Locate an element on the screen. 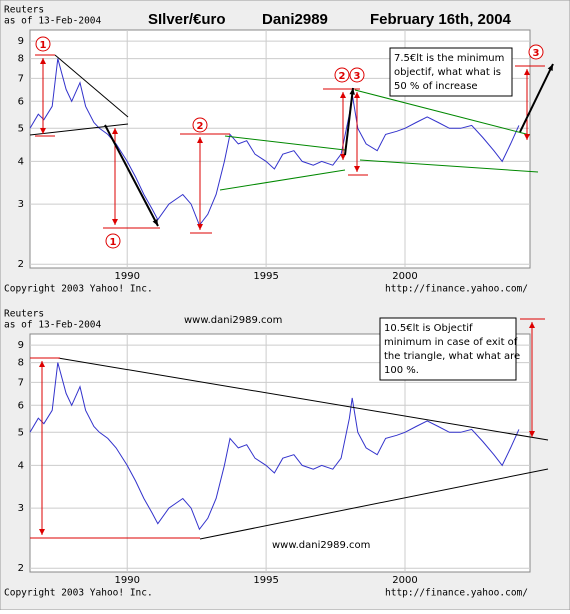 The width and height of the screenshot is (570, 614). author: Dani2989 is located at coordinates (295, 19).